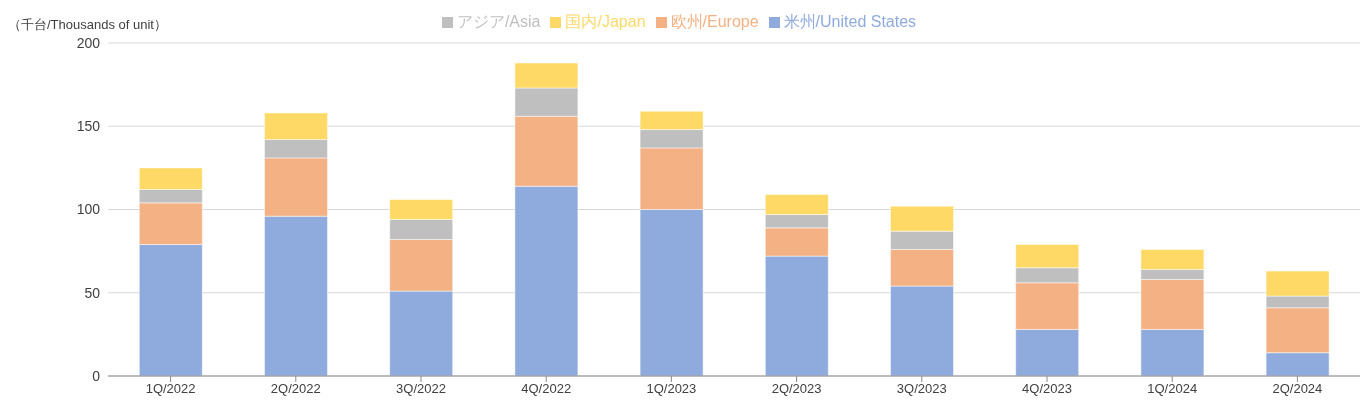  Describe the element at coordinates (796, 389) in the screenshot. I see `x-tick-label: 2Q/2023` at that location.